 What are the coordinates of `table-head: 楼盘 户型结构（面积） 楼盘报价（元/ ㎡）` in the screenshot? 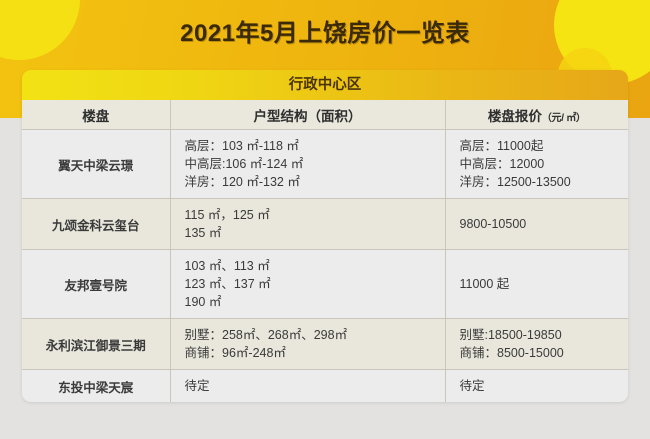 It's located at (325, 115).